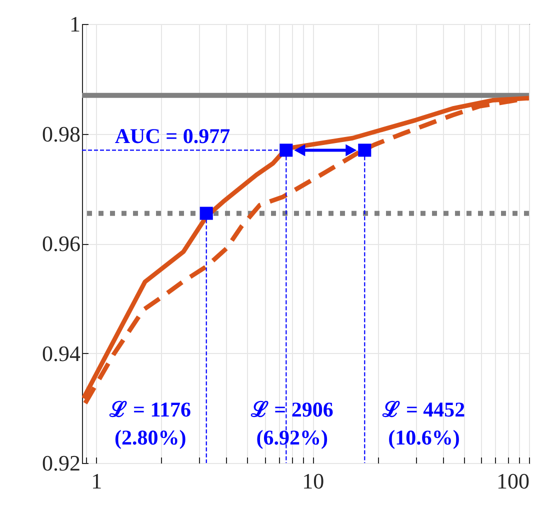 The image size is (552, 518). Describe the element at coordinates (61, 243) in the screenshot. I see `y-tick-label: 0.96` at that location.